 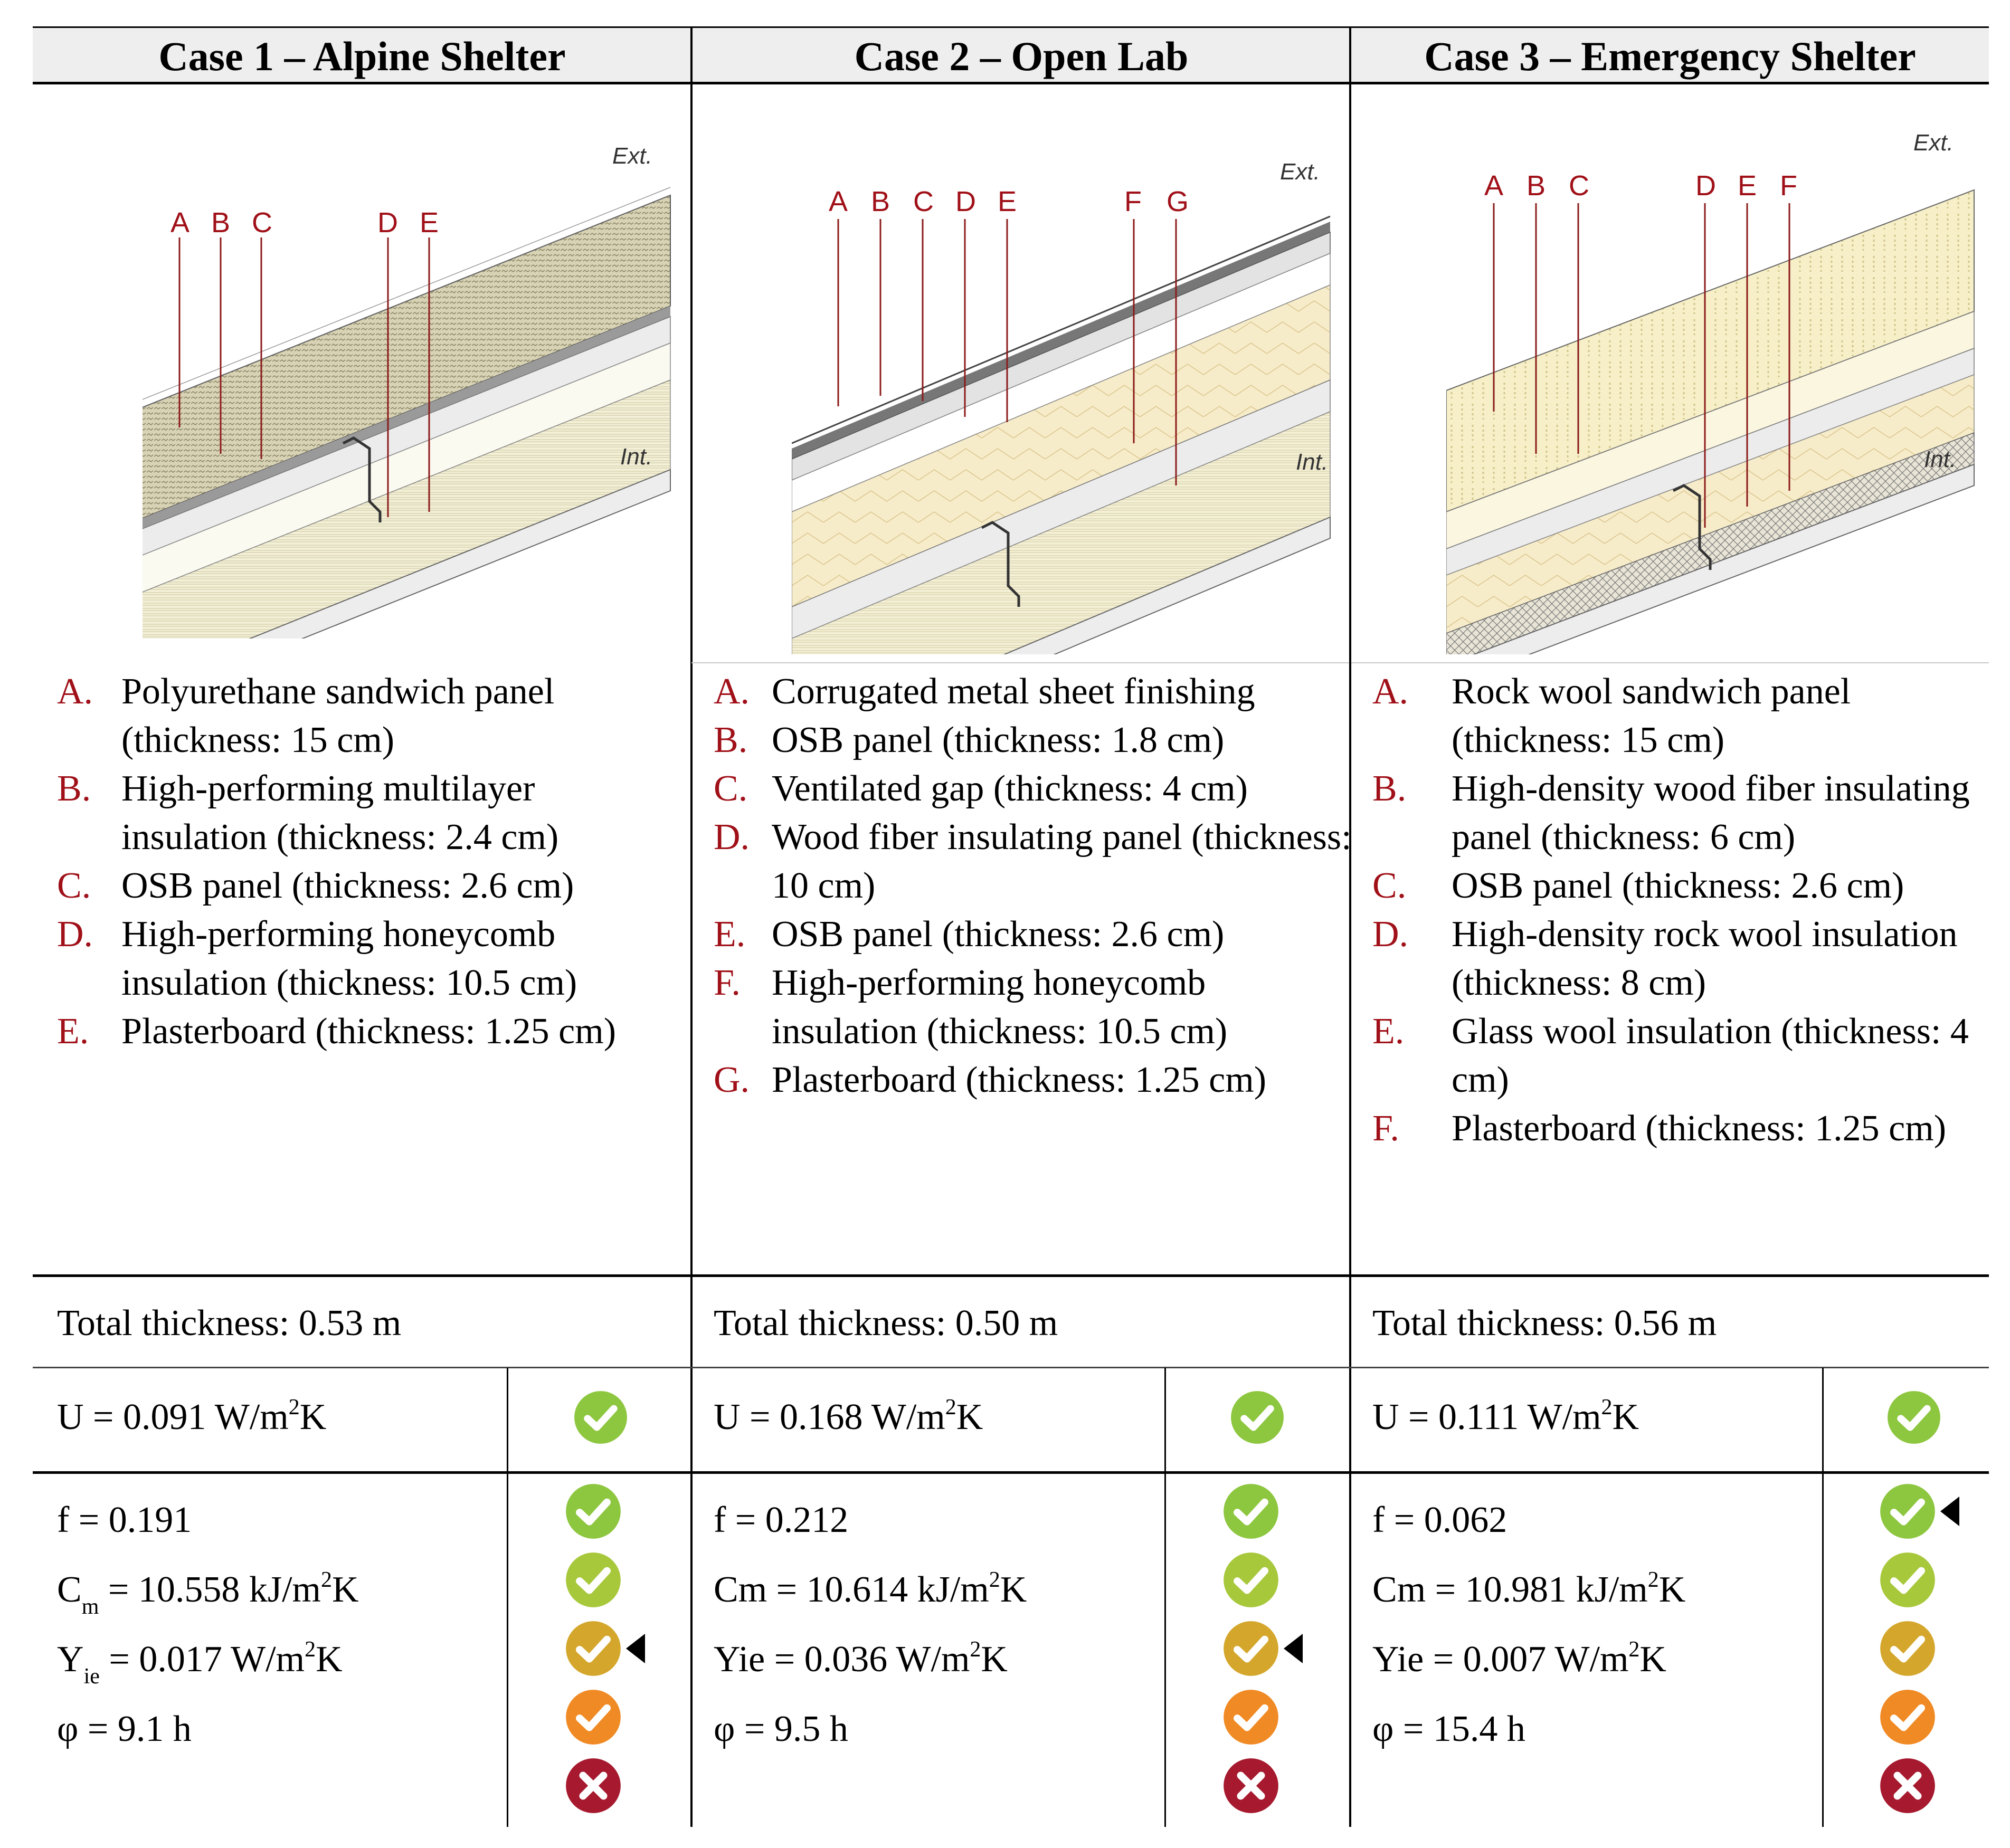 I want to click on case-1-total-thickness: Total thickness: 0.53 m, so click(x=229, y=1323).